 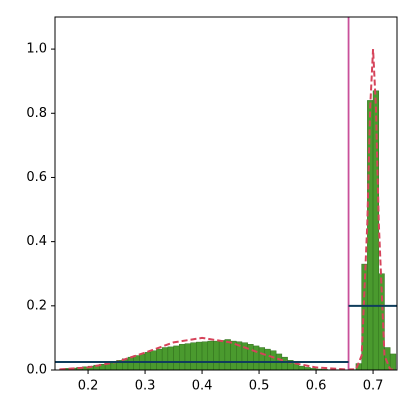 What do you see at coordinates (36, 370) in the screenshot?
I see `y-tick-label: 0.0` at bounding box center [36, 370].